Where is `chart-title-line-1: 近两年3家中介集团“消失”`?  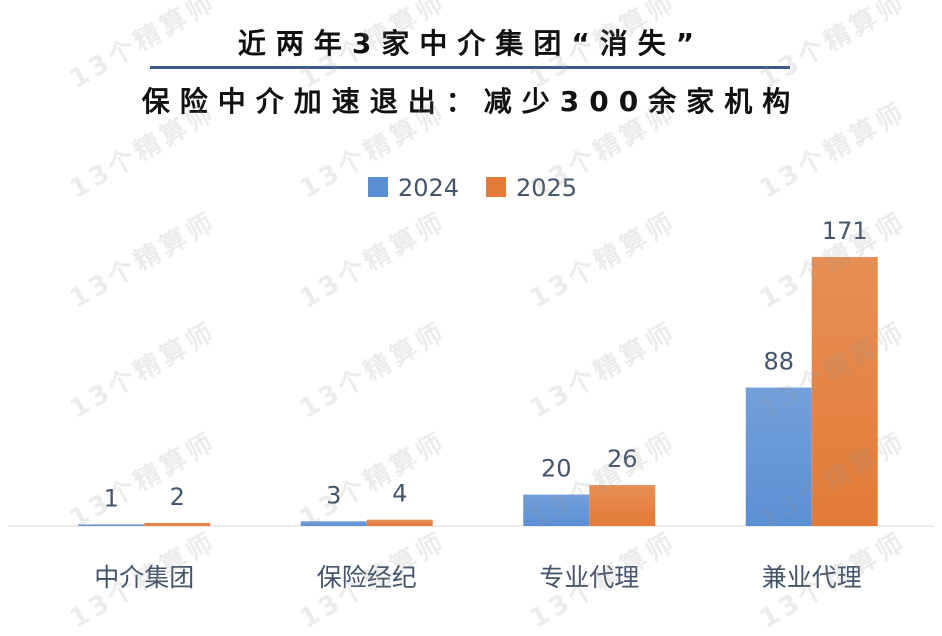
chart-title-line-1: 近两年3家中介集团“消失” is located at coordinates (471, 43).